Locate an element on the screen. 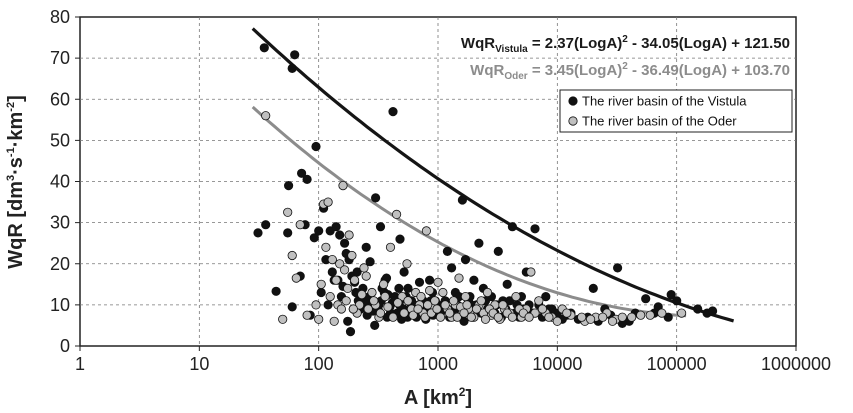 The height and width of the screenshot is (413, 853). y-tick-label: 30 is located at coordinates (60, 223).